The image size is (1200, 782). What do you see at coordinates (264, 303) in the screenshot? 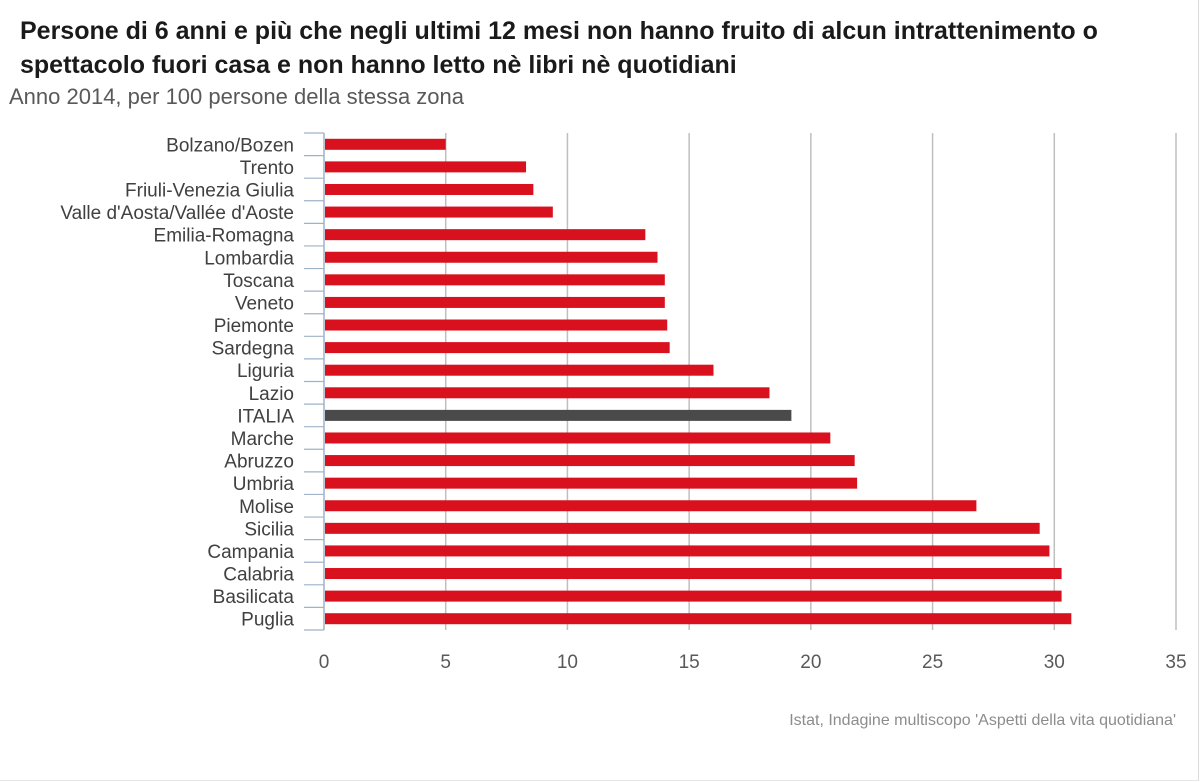
I see `category-label: Veneto` at bounding box center [264, 303].